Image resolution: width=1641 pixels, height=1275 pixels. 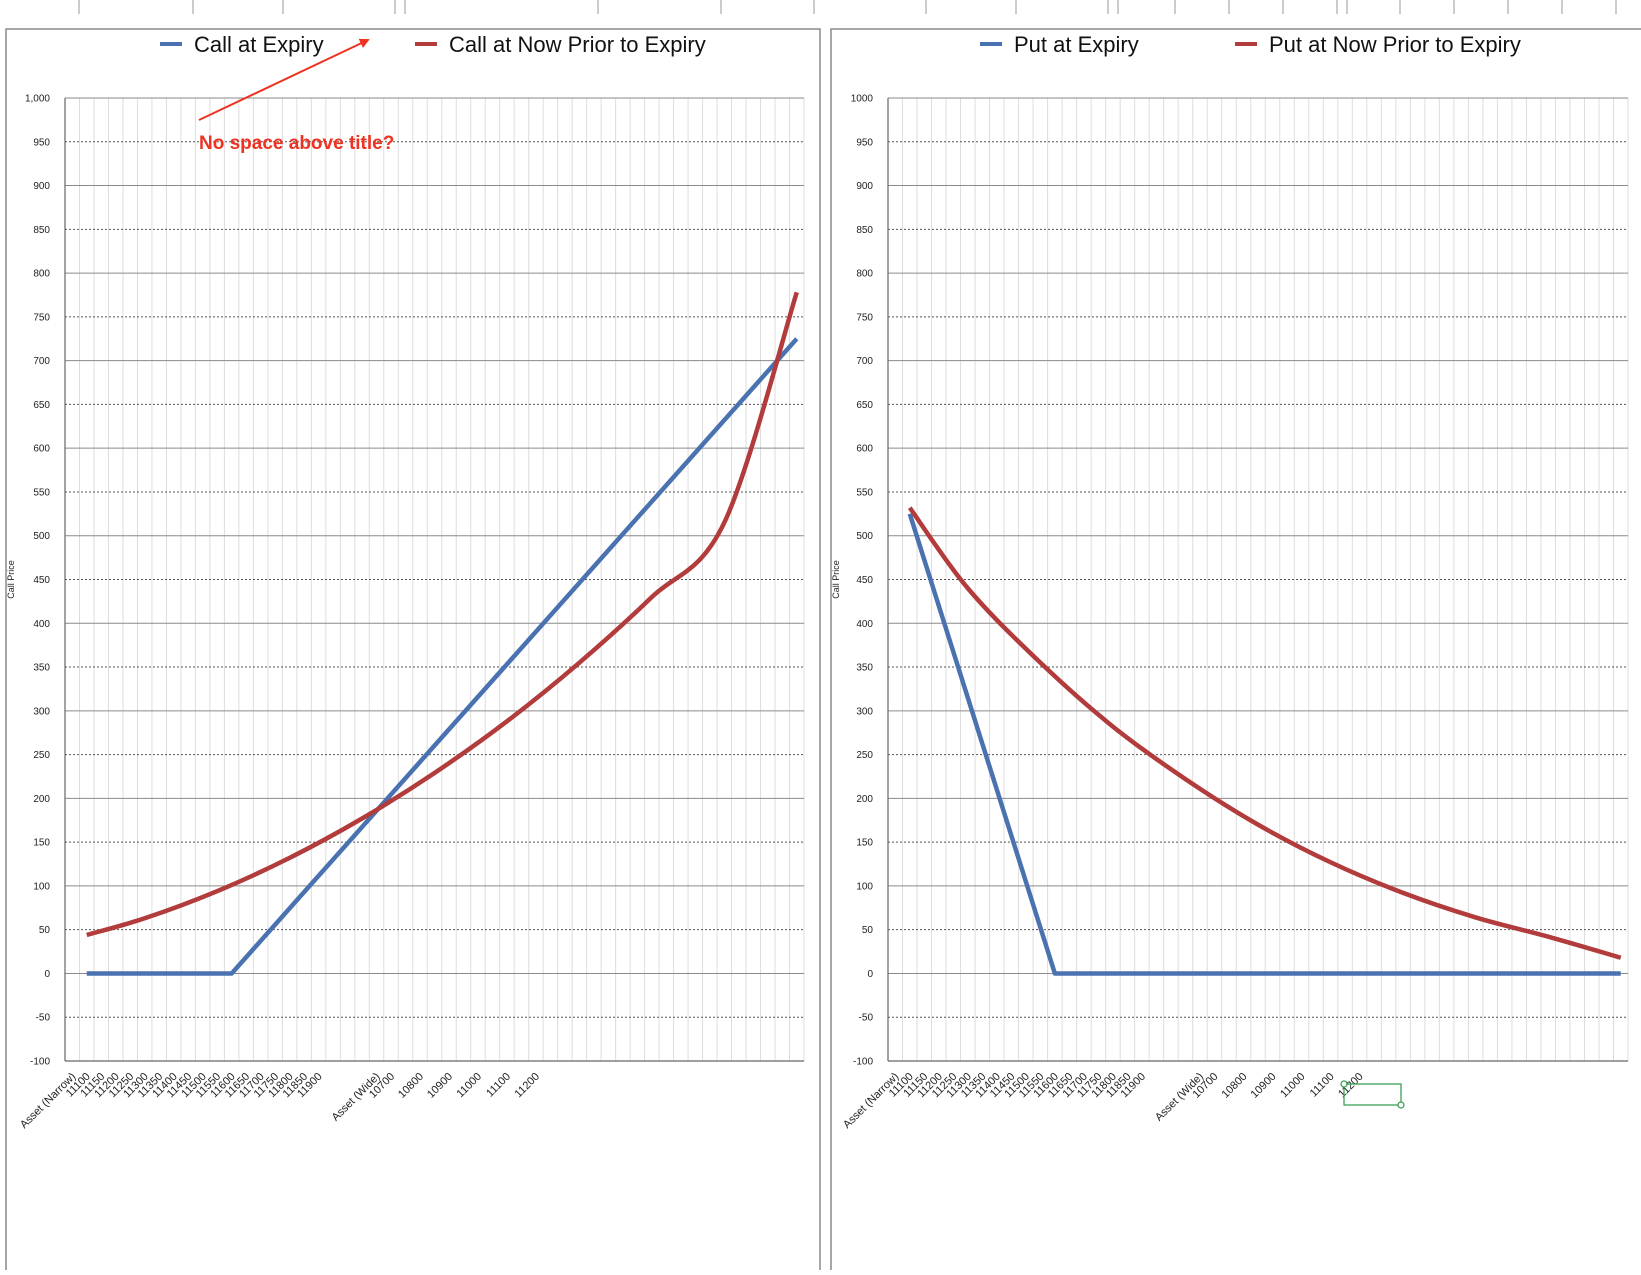 I want to click on legend-label: Call at Expiry, so click(x=259, y=44).